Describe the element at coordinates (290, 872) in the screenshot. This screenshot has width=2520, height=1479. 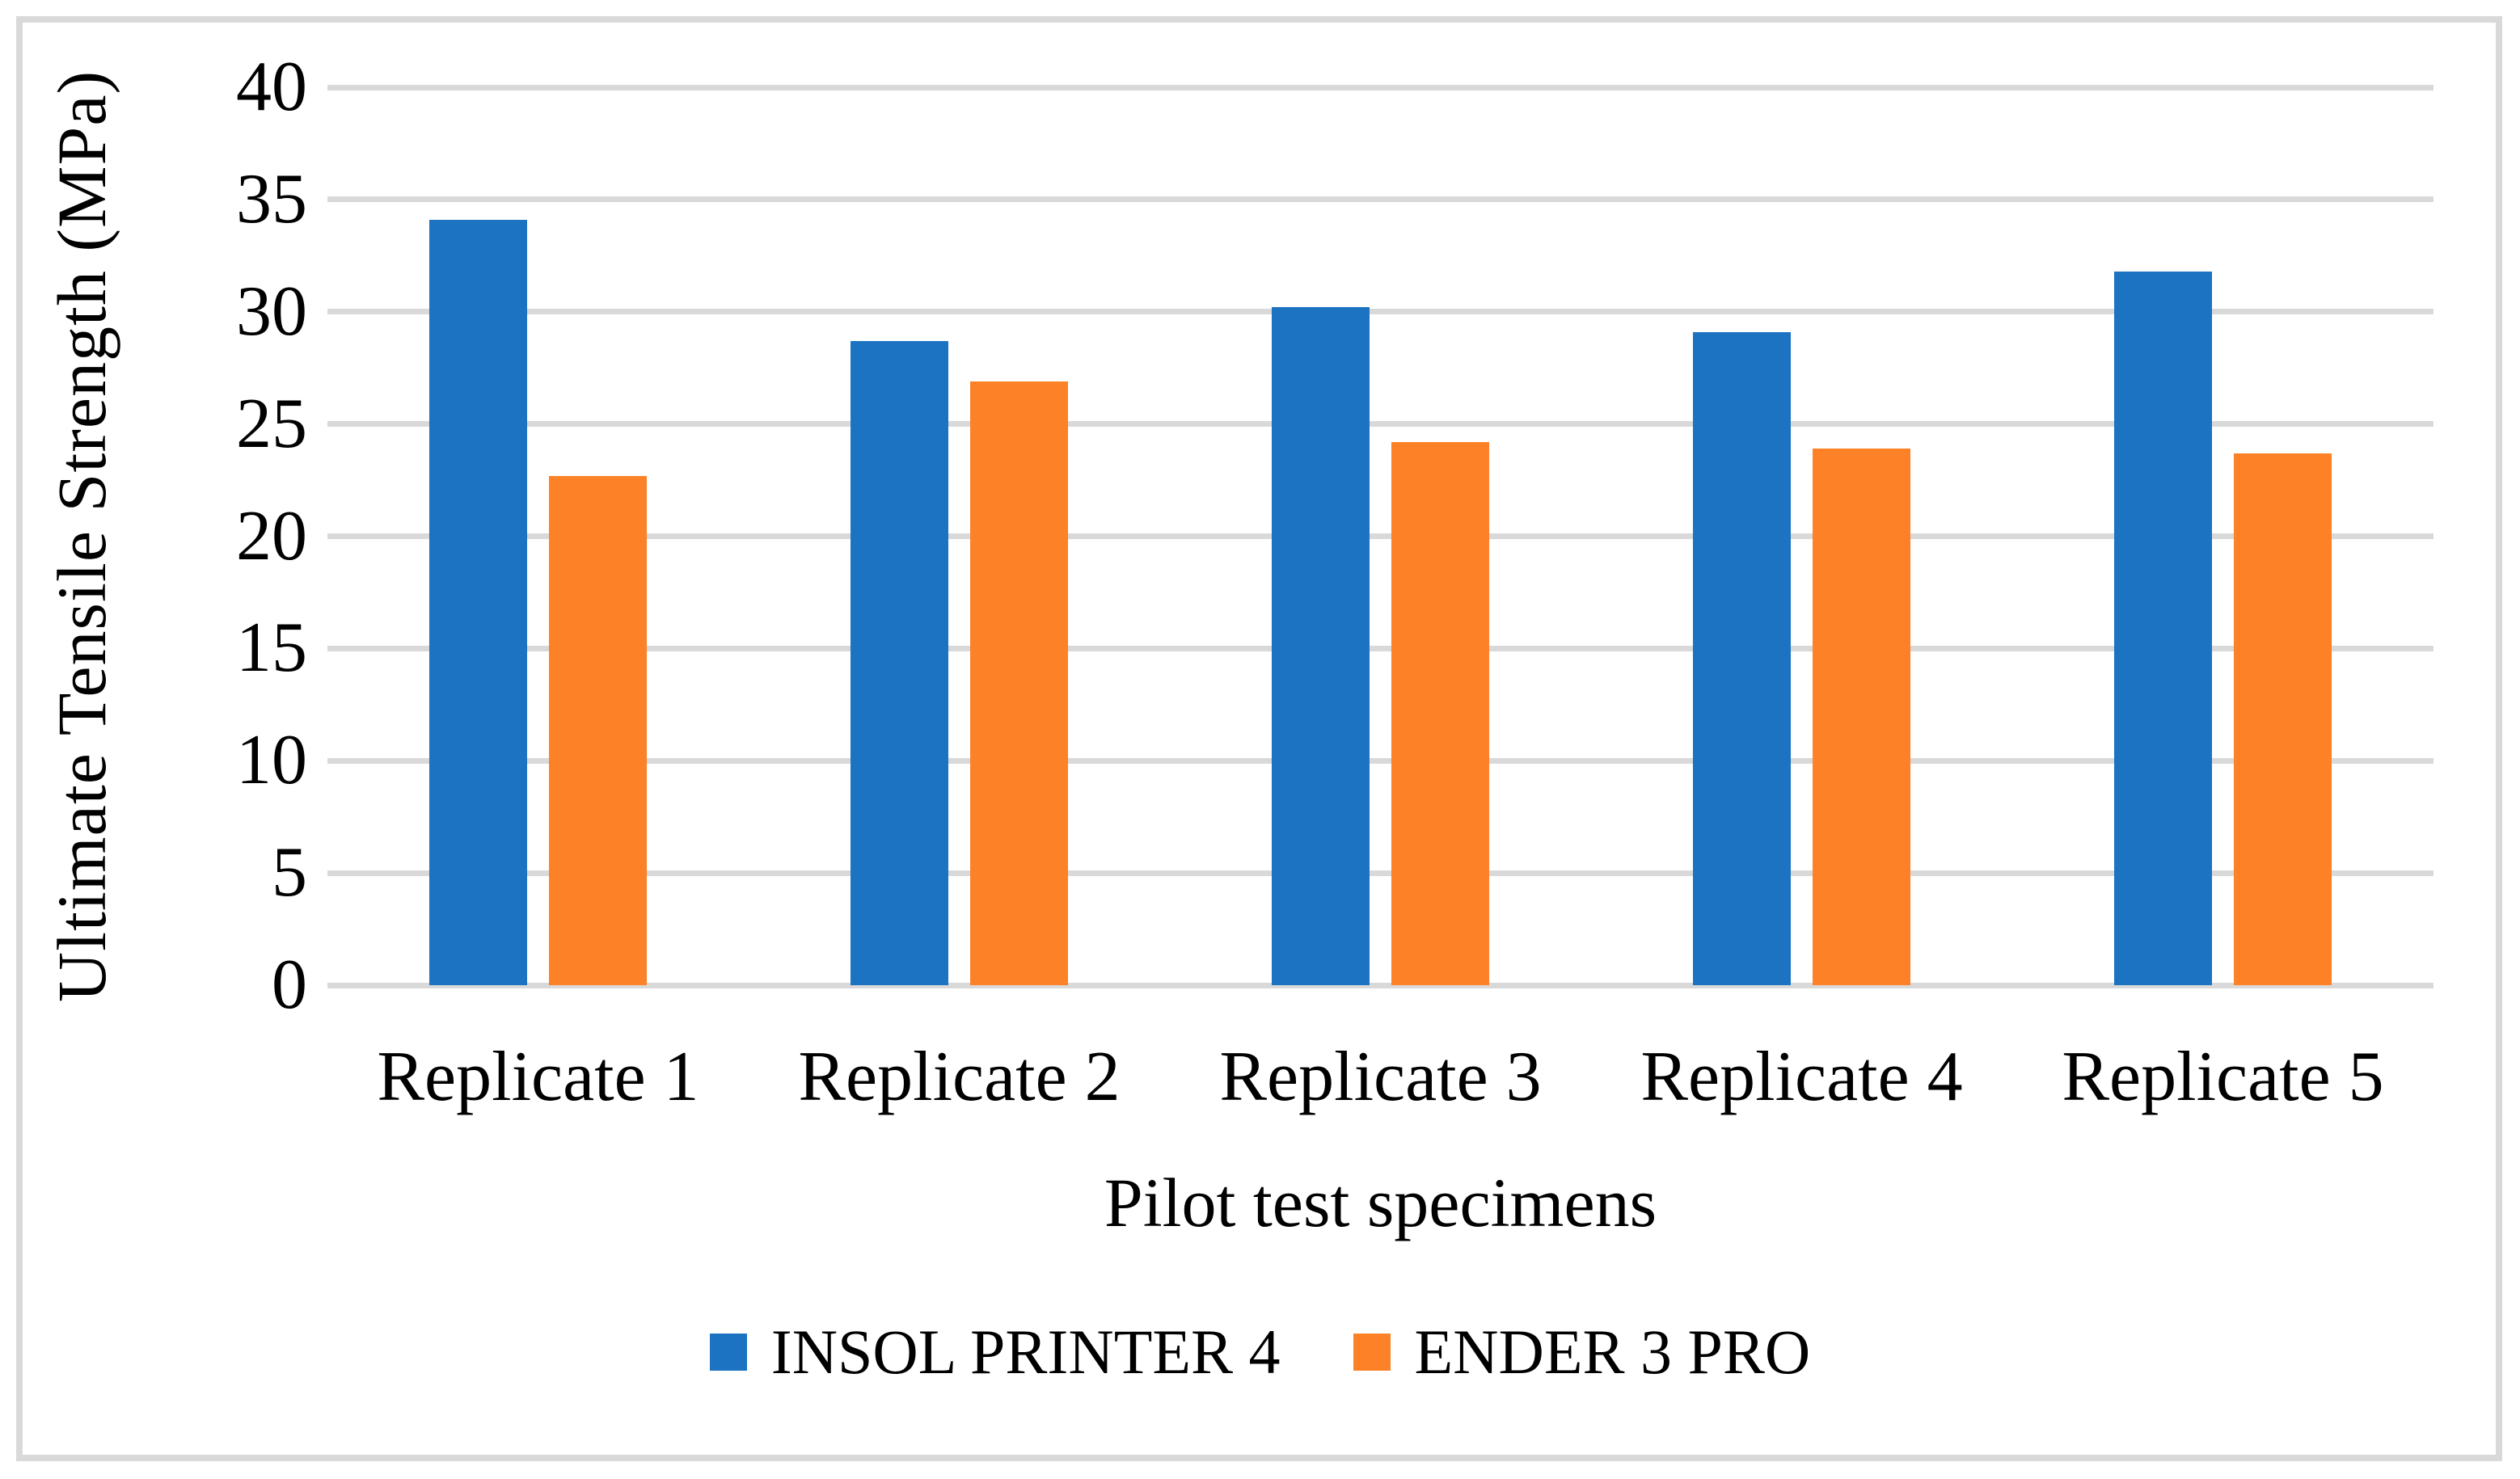
I see `y-tick-label: 5` at that location.